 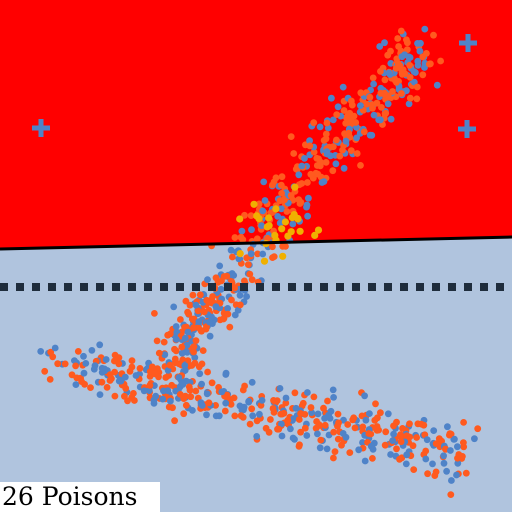 I want to click on plus-marker, so click(x=41, y=128).